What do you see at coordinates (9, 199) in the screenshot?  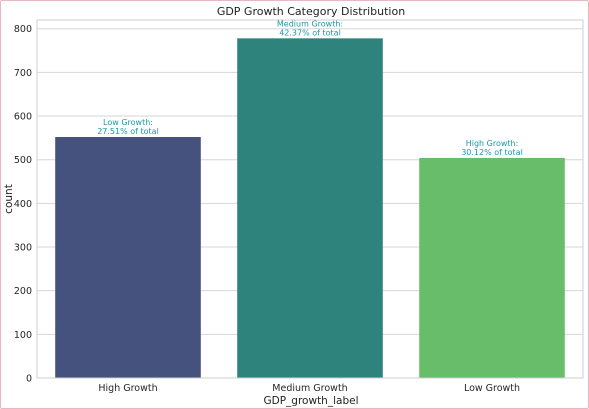 I see `y-axis-label: count` at bounding box center [9, 199].